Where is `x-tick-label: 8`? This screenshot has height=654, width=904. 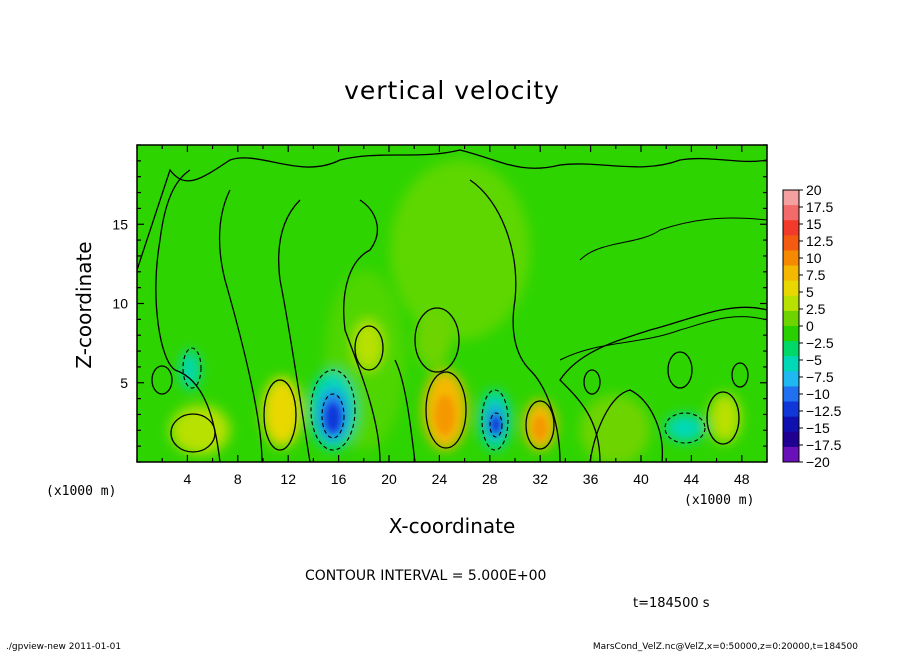
x-tick-label: 8 is located at coordinates (238, 479).